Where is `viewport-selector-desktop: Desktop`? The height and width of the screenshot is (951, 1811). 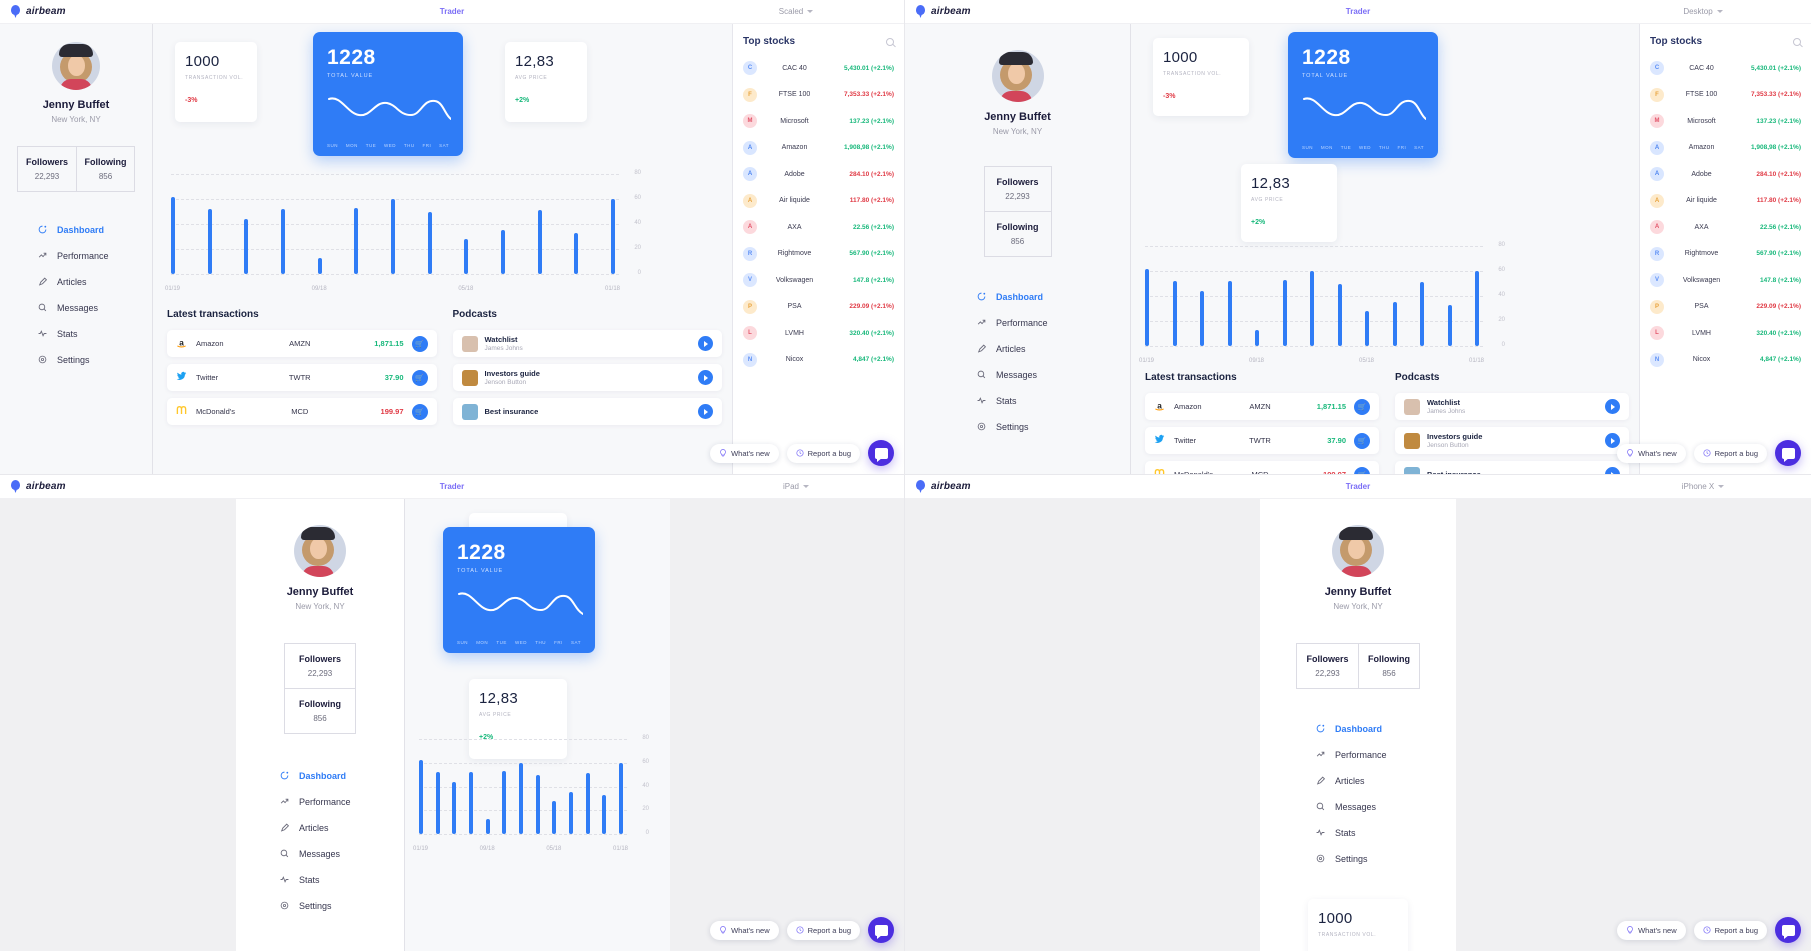 viewport-selector-desktop: Desktop is located at coordinates (1711, 11).